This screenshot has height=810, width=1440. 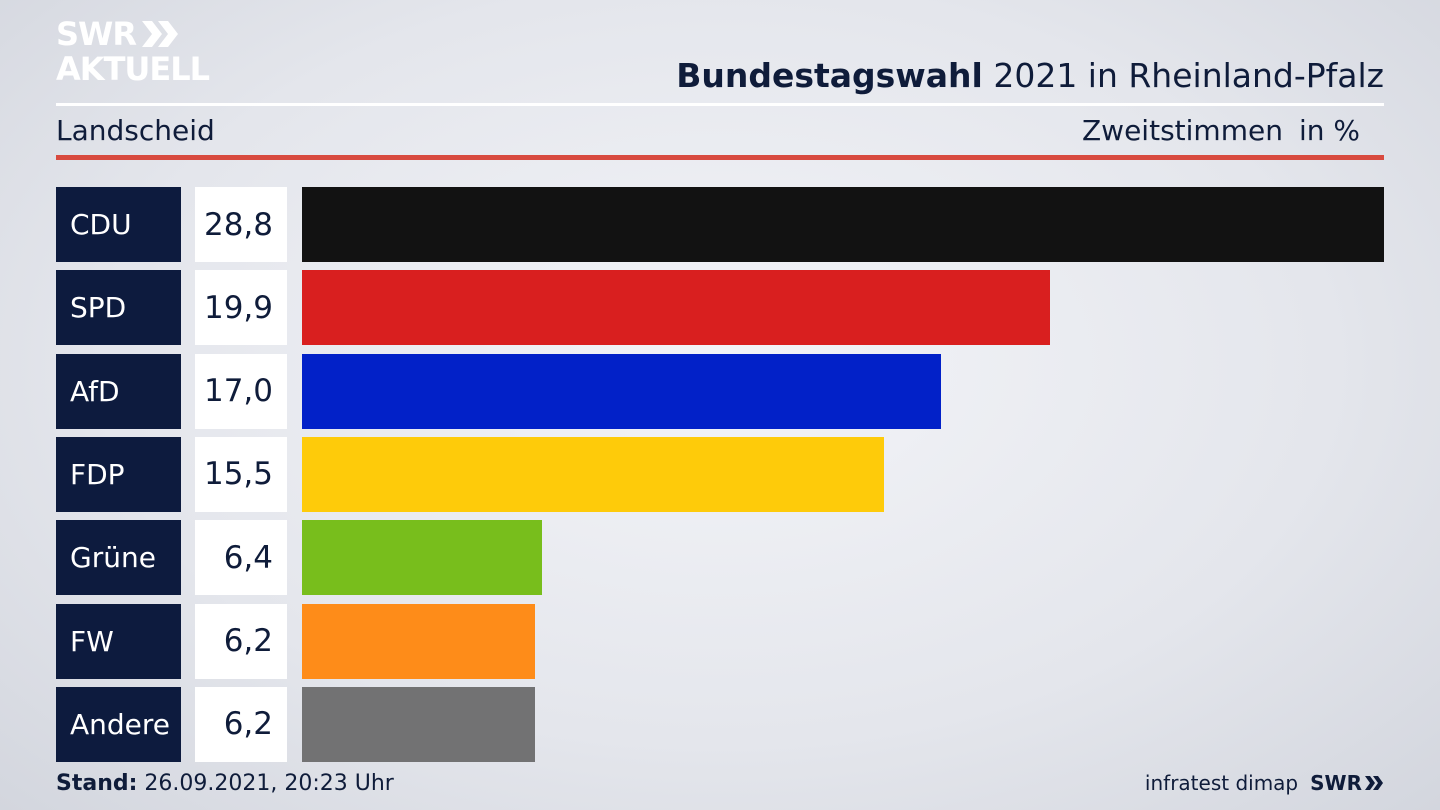 I want to click on bar-fw, so click(x=418, y=641).